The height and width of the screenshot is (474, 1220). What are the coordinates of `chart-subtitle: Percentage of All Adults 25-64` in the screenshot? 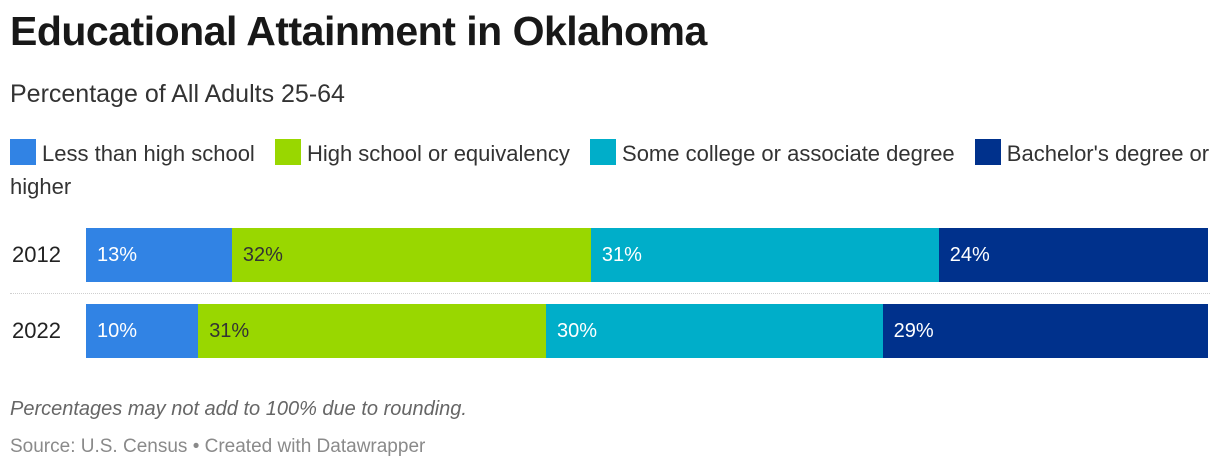 It's located at (177, 94).